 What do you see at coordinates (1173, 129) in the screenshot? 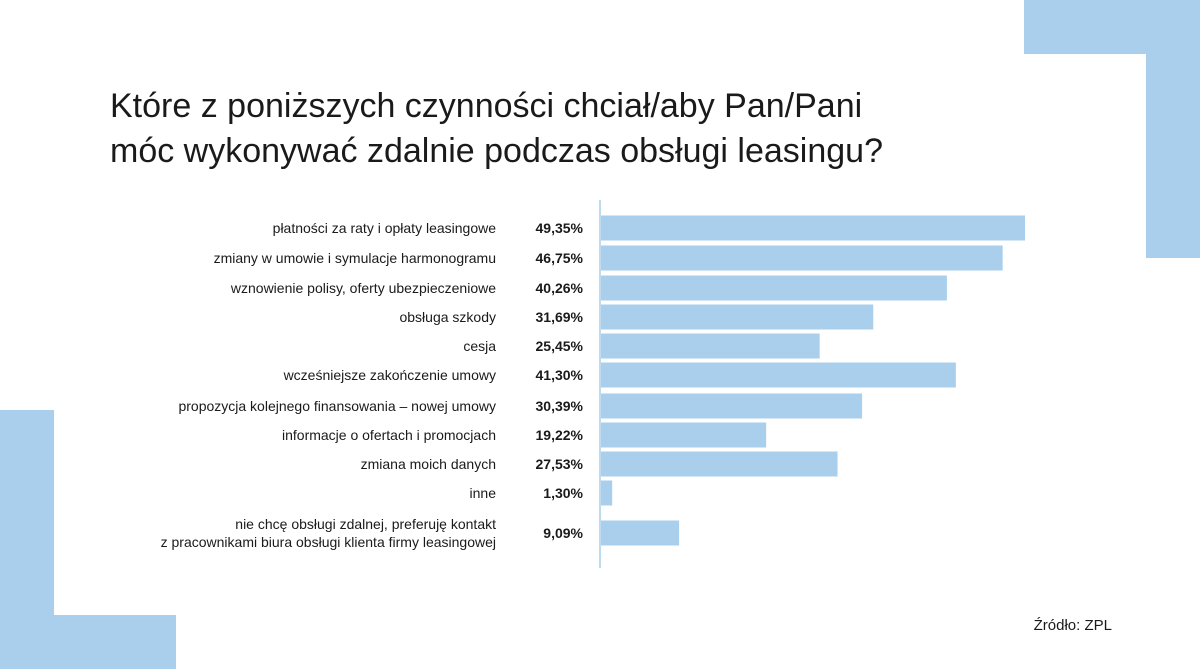
I see `corner-decoration-top-right-vertical` at bounding box center [1173, 129].